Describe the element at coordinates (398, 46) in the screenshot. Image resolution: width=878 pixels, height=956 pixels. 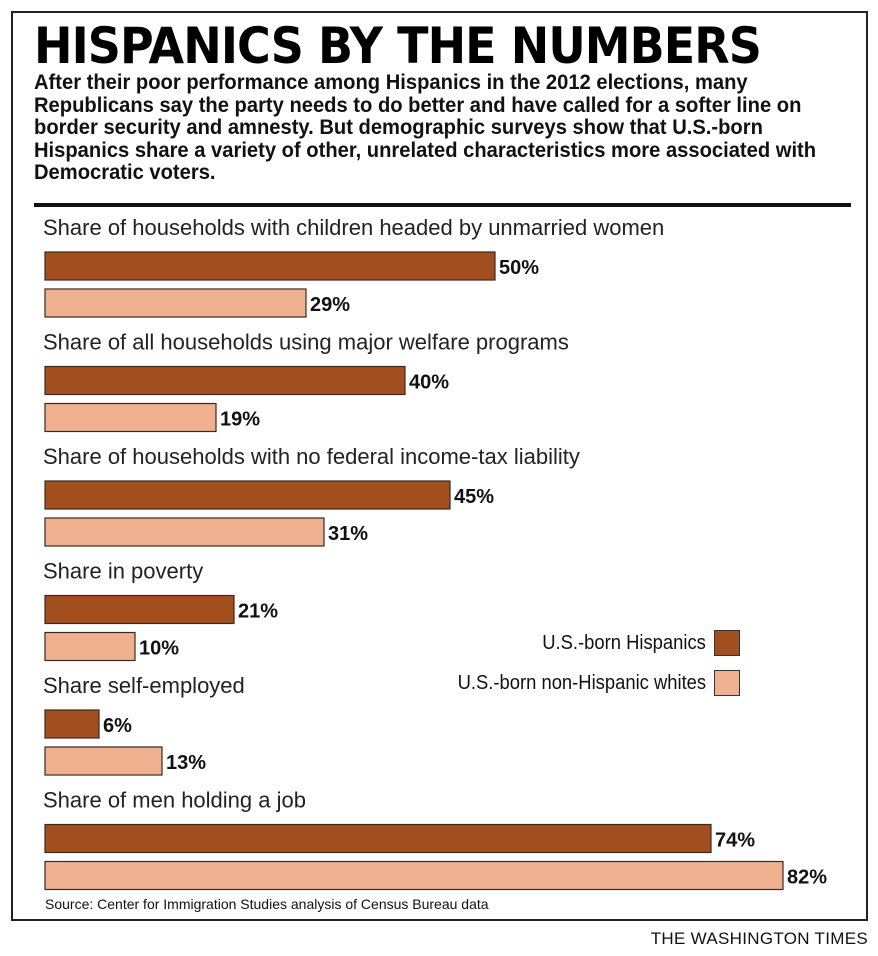
I see `chart-title: HISPANICS BY THE NUMBERS` at that location.